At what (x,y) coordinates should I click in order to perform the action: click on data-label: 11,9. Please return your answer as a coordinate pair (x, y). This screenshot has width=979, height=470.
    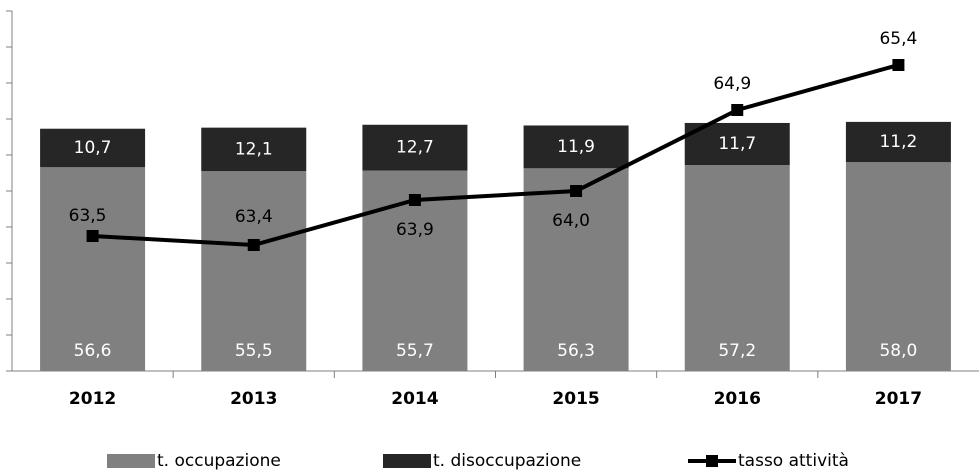
    Looking at the image, I should click on (576, 147).